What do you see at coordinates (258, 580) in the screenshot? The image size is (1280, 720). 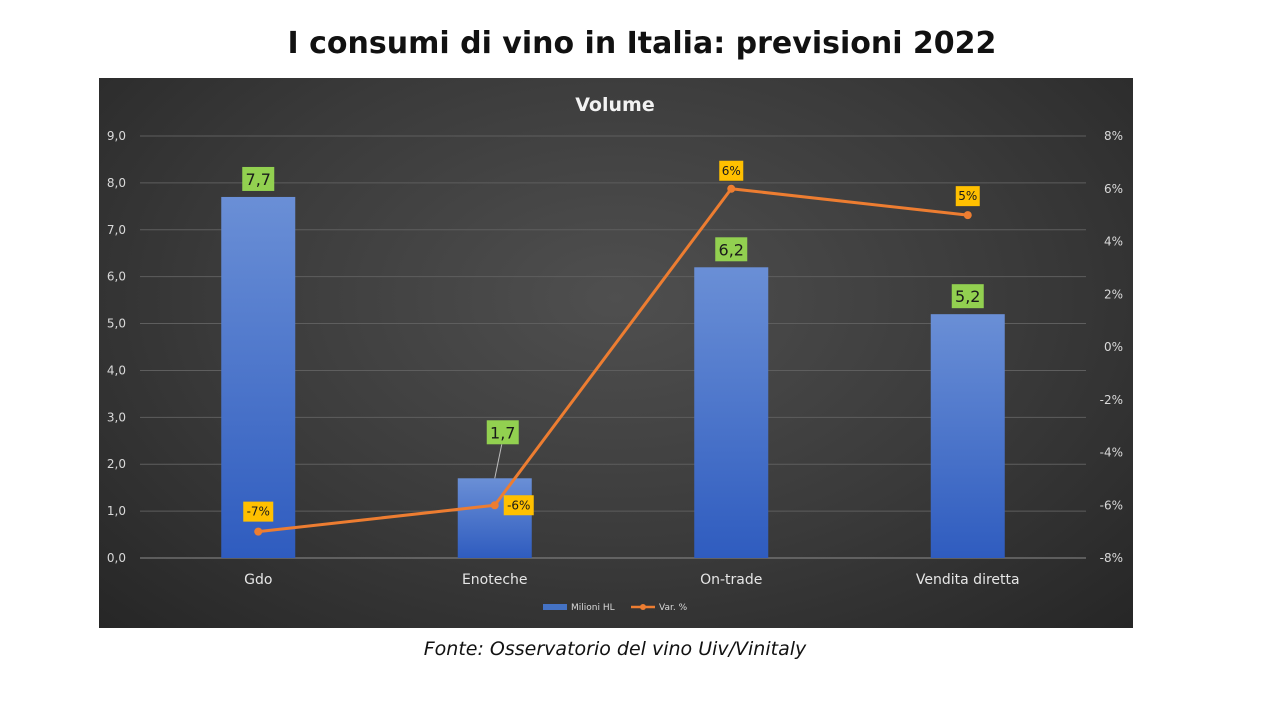 I see `x-category-label: Gdo` at bounding box center [258, 580].